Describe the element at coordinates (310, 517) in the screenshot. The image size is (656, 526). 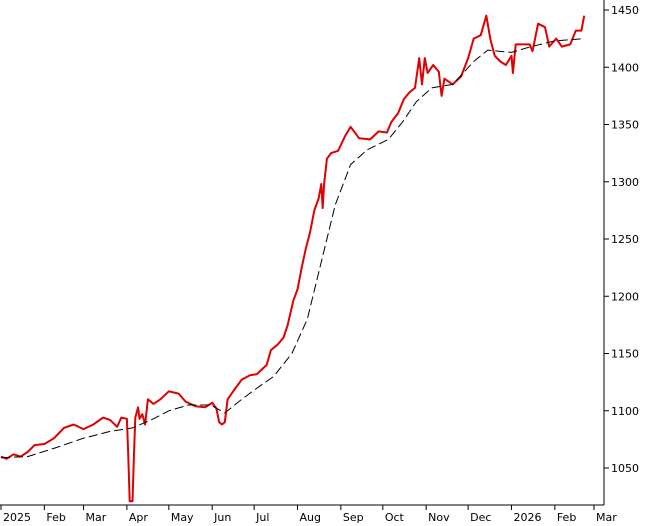
I see `x-tick-label: Aug` at that location.